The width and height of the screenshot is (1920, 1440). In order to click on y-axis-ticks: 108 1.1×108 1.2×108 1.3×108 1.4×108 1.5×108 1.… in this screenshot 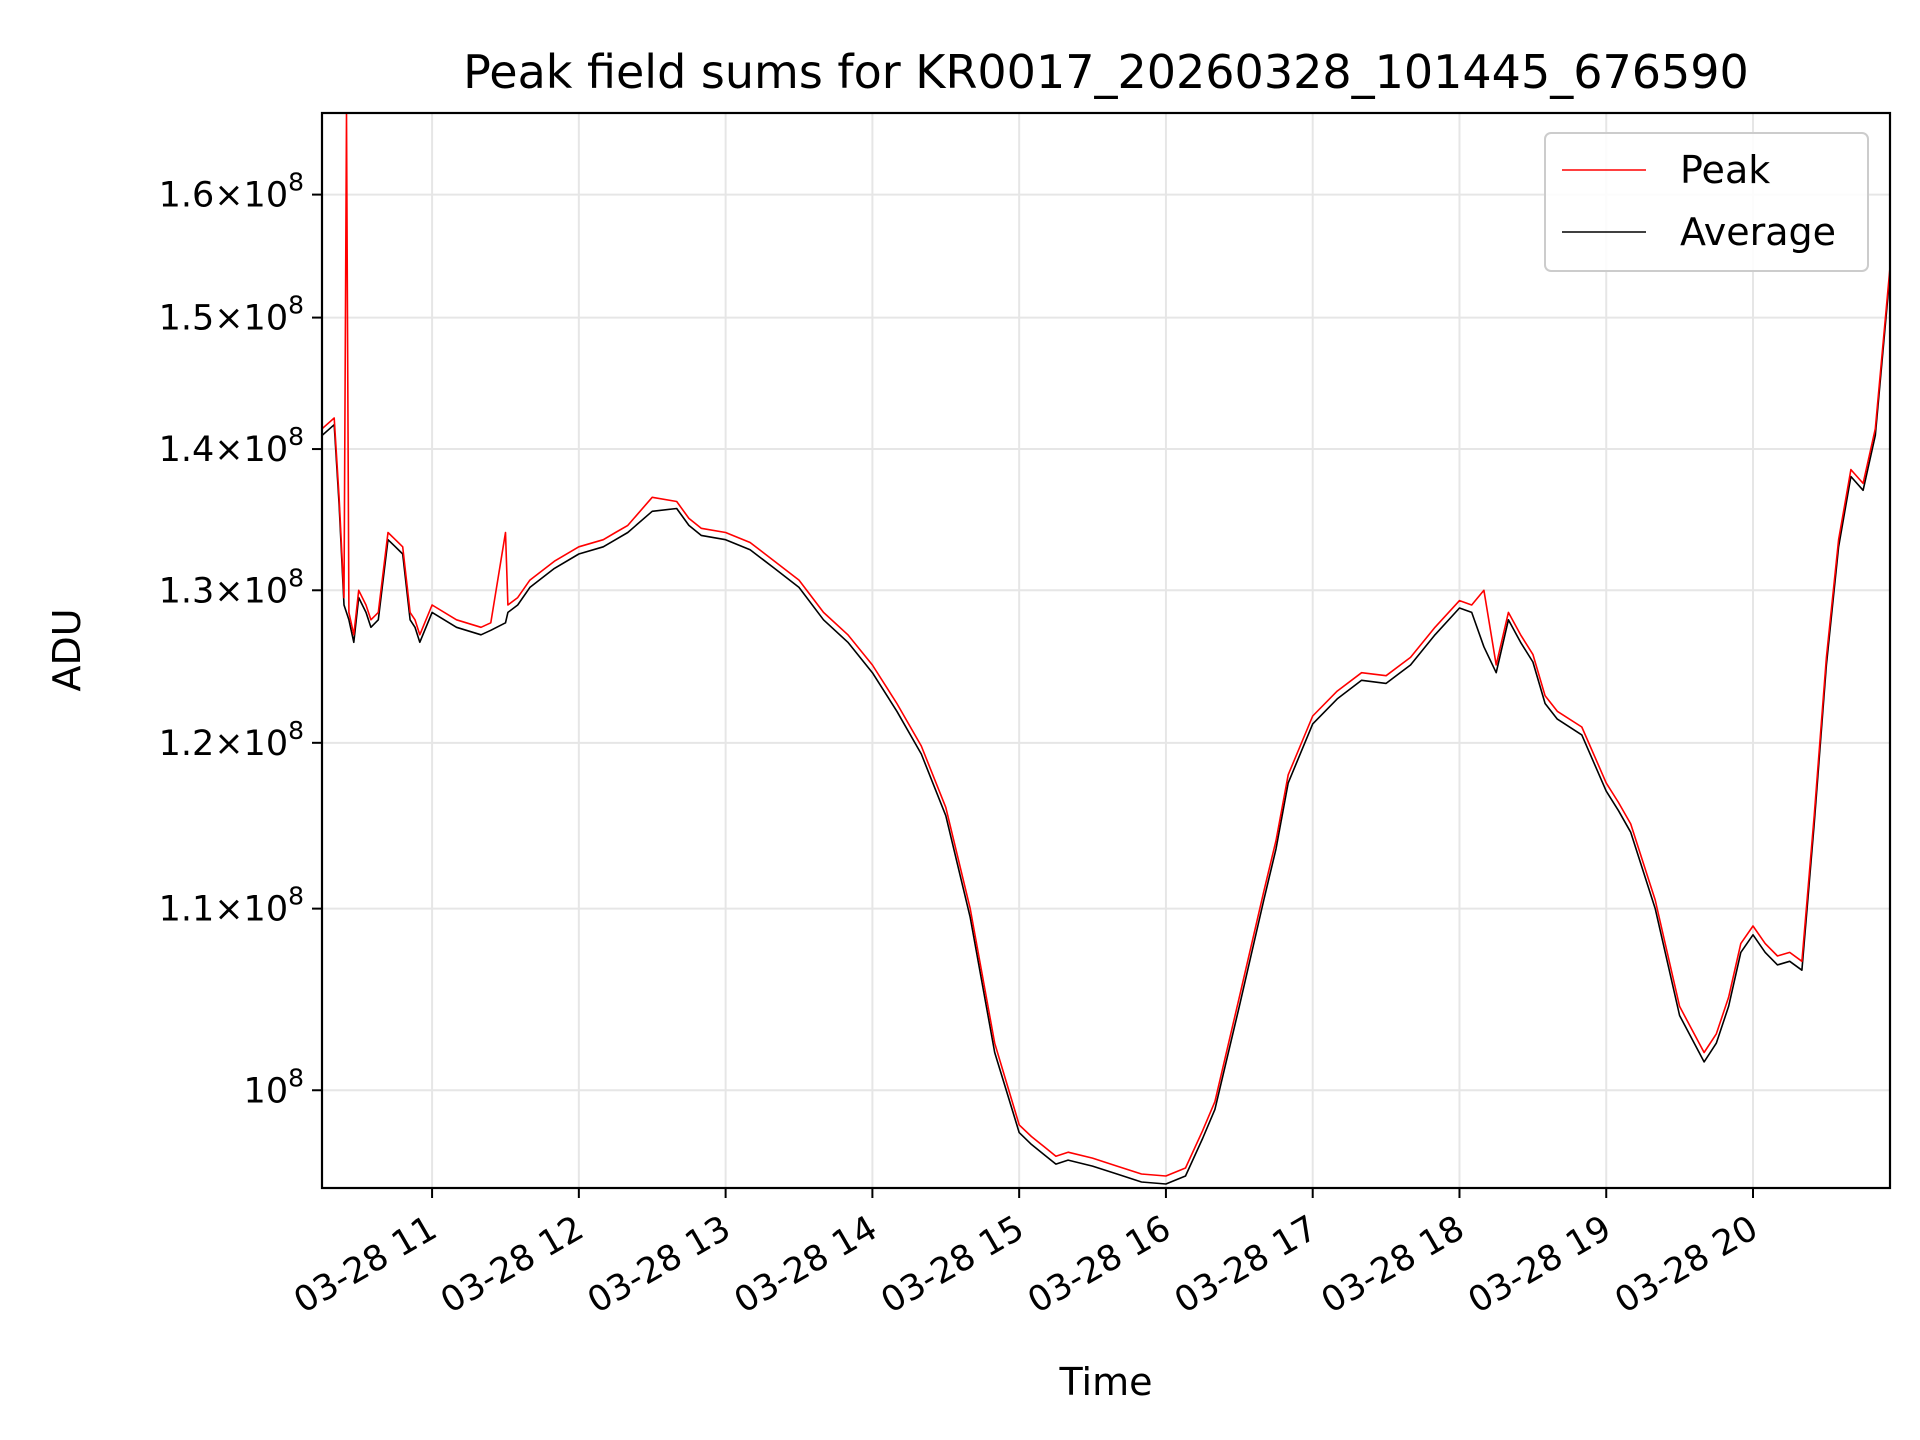, I will do `click(240, 639)`.